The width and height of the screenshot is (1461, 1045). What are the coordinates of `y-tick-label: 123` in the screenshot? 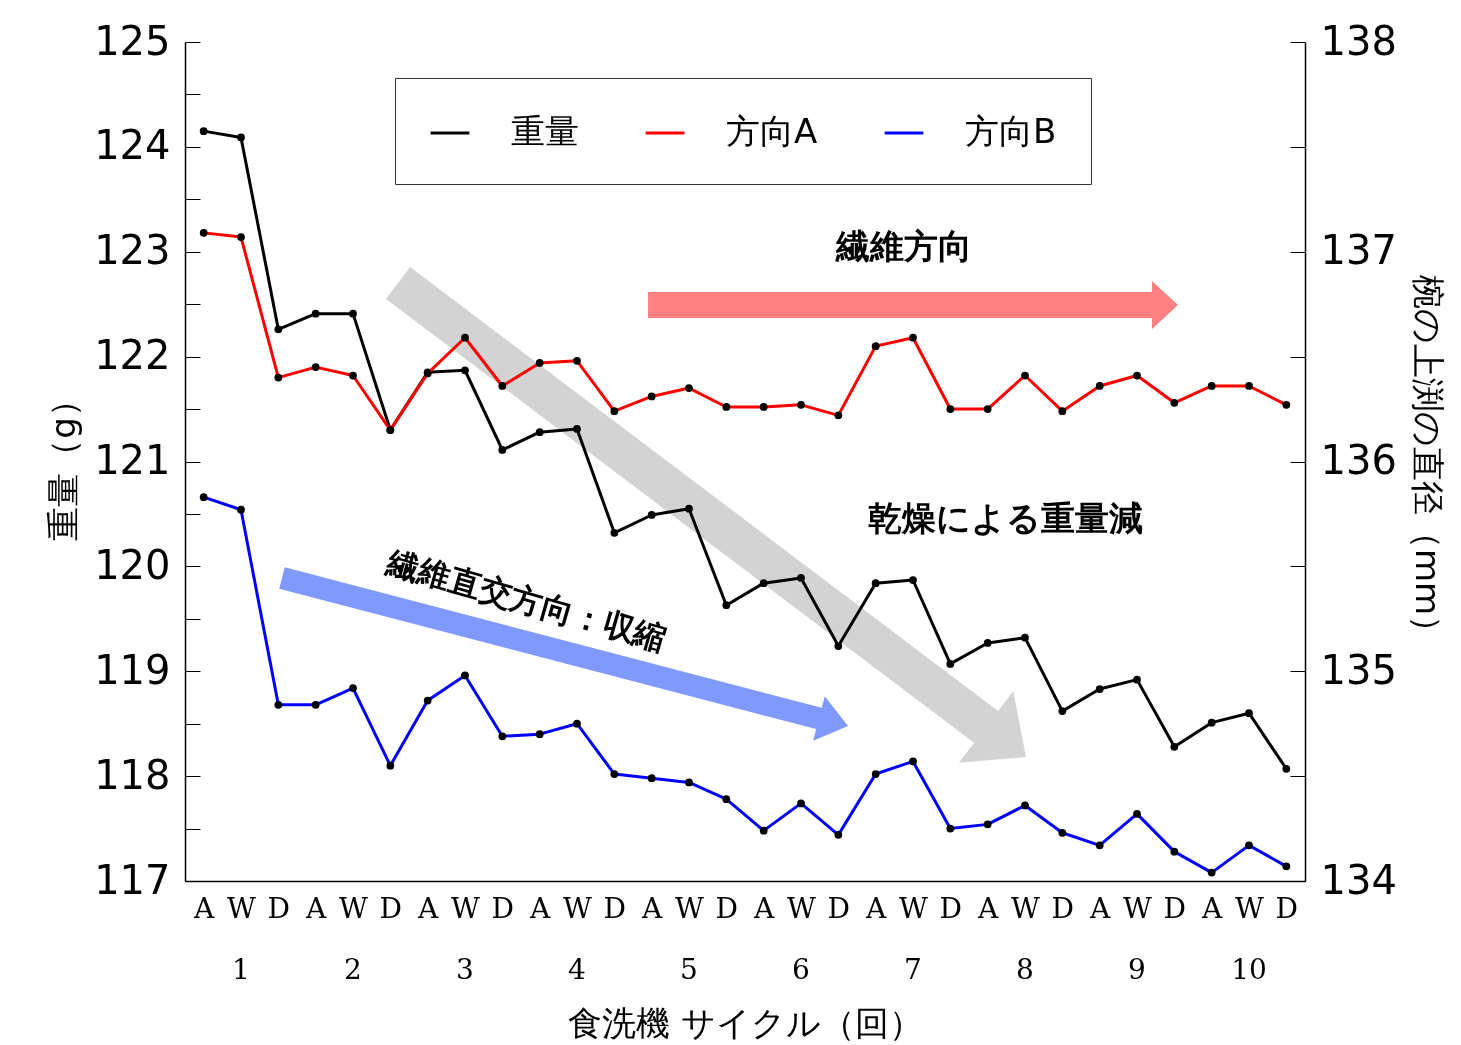 It's located at (132, 250).